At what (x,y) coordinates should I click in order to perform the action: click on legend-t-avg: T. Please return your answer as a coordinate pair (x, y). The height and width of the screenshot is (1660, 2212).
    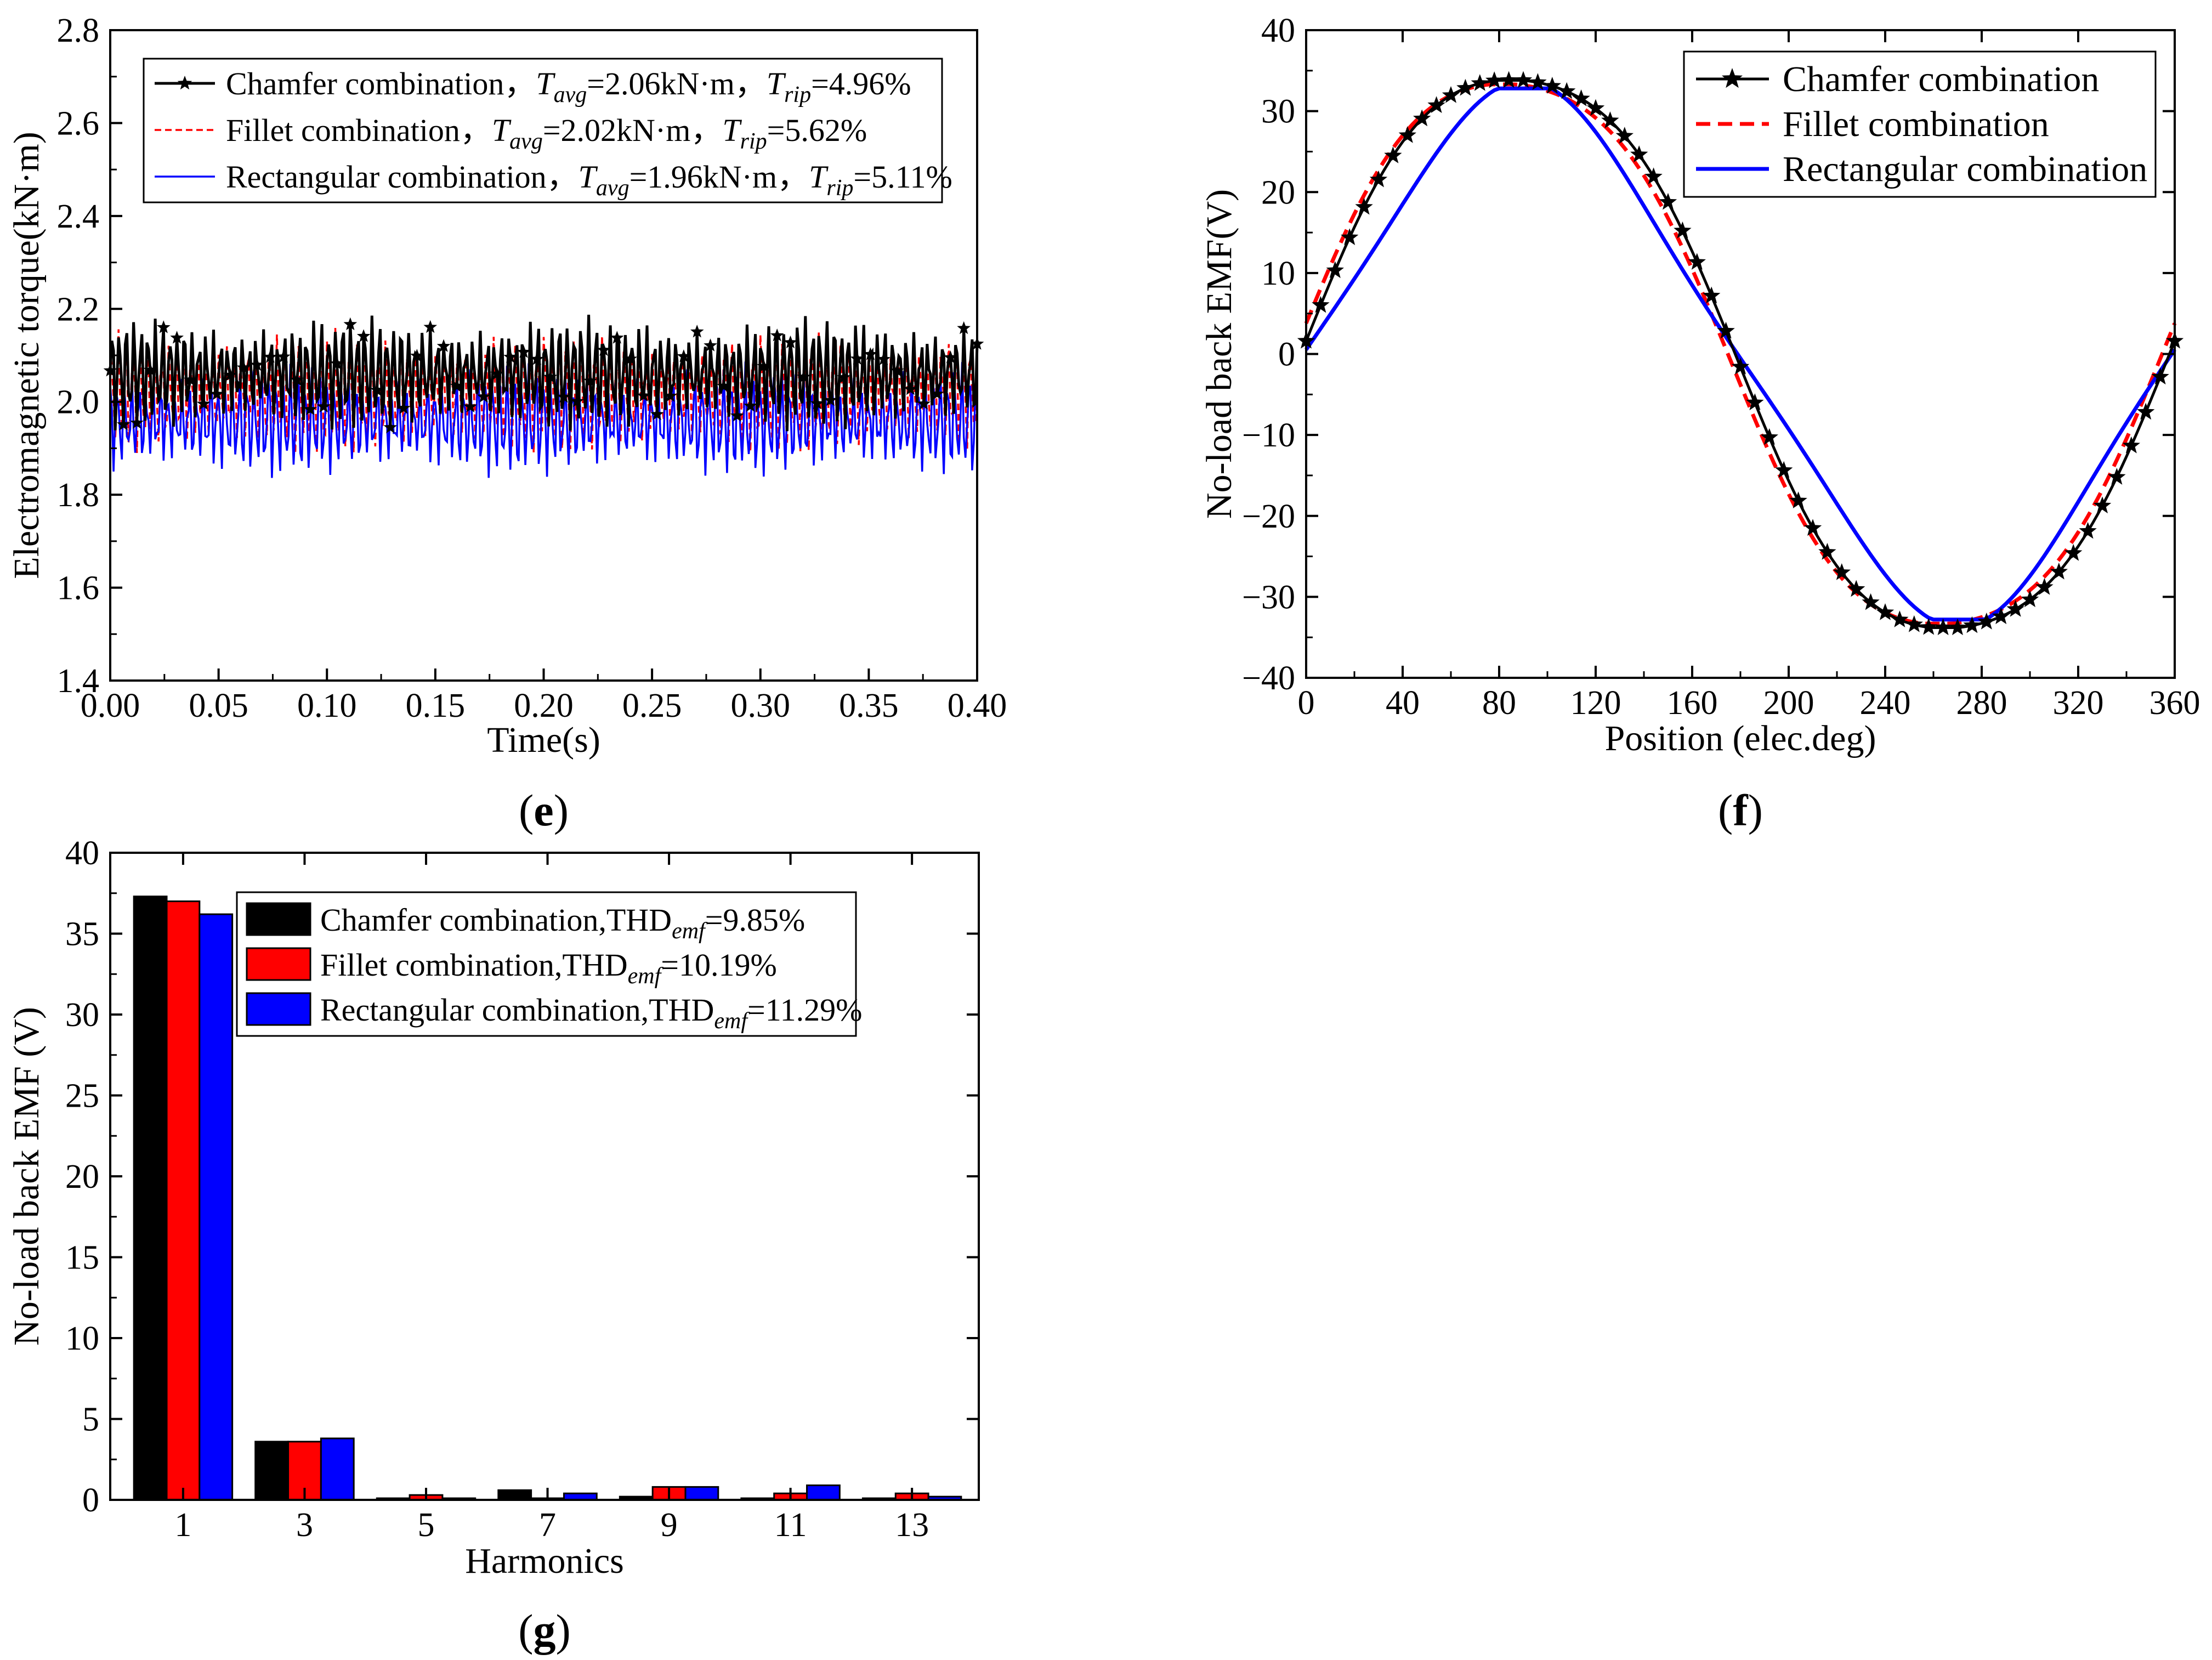
    Looking at the image, I should click on (502, 130).